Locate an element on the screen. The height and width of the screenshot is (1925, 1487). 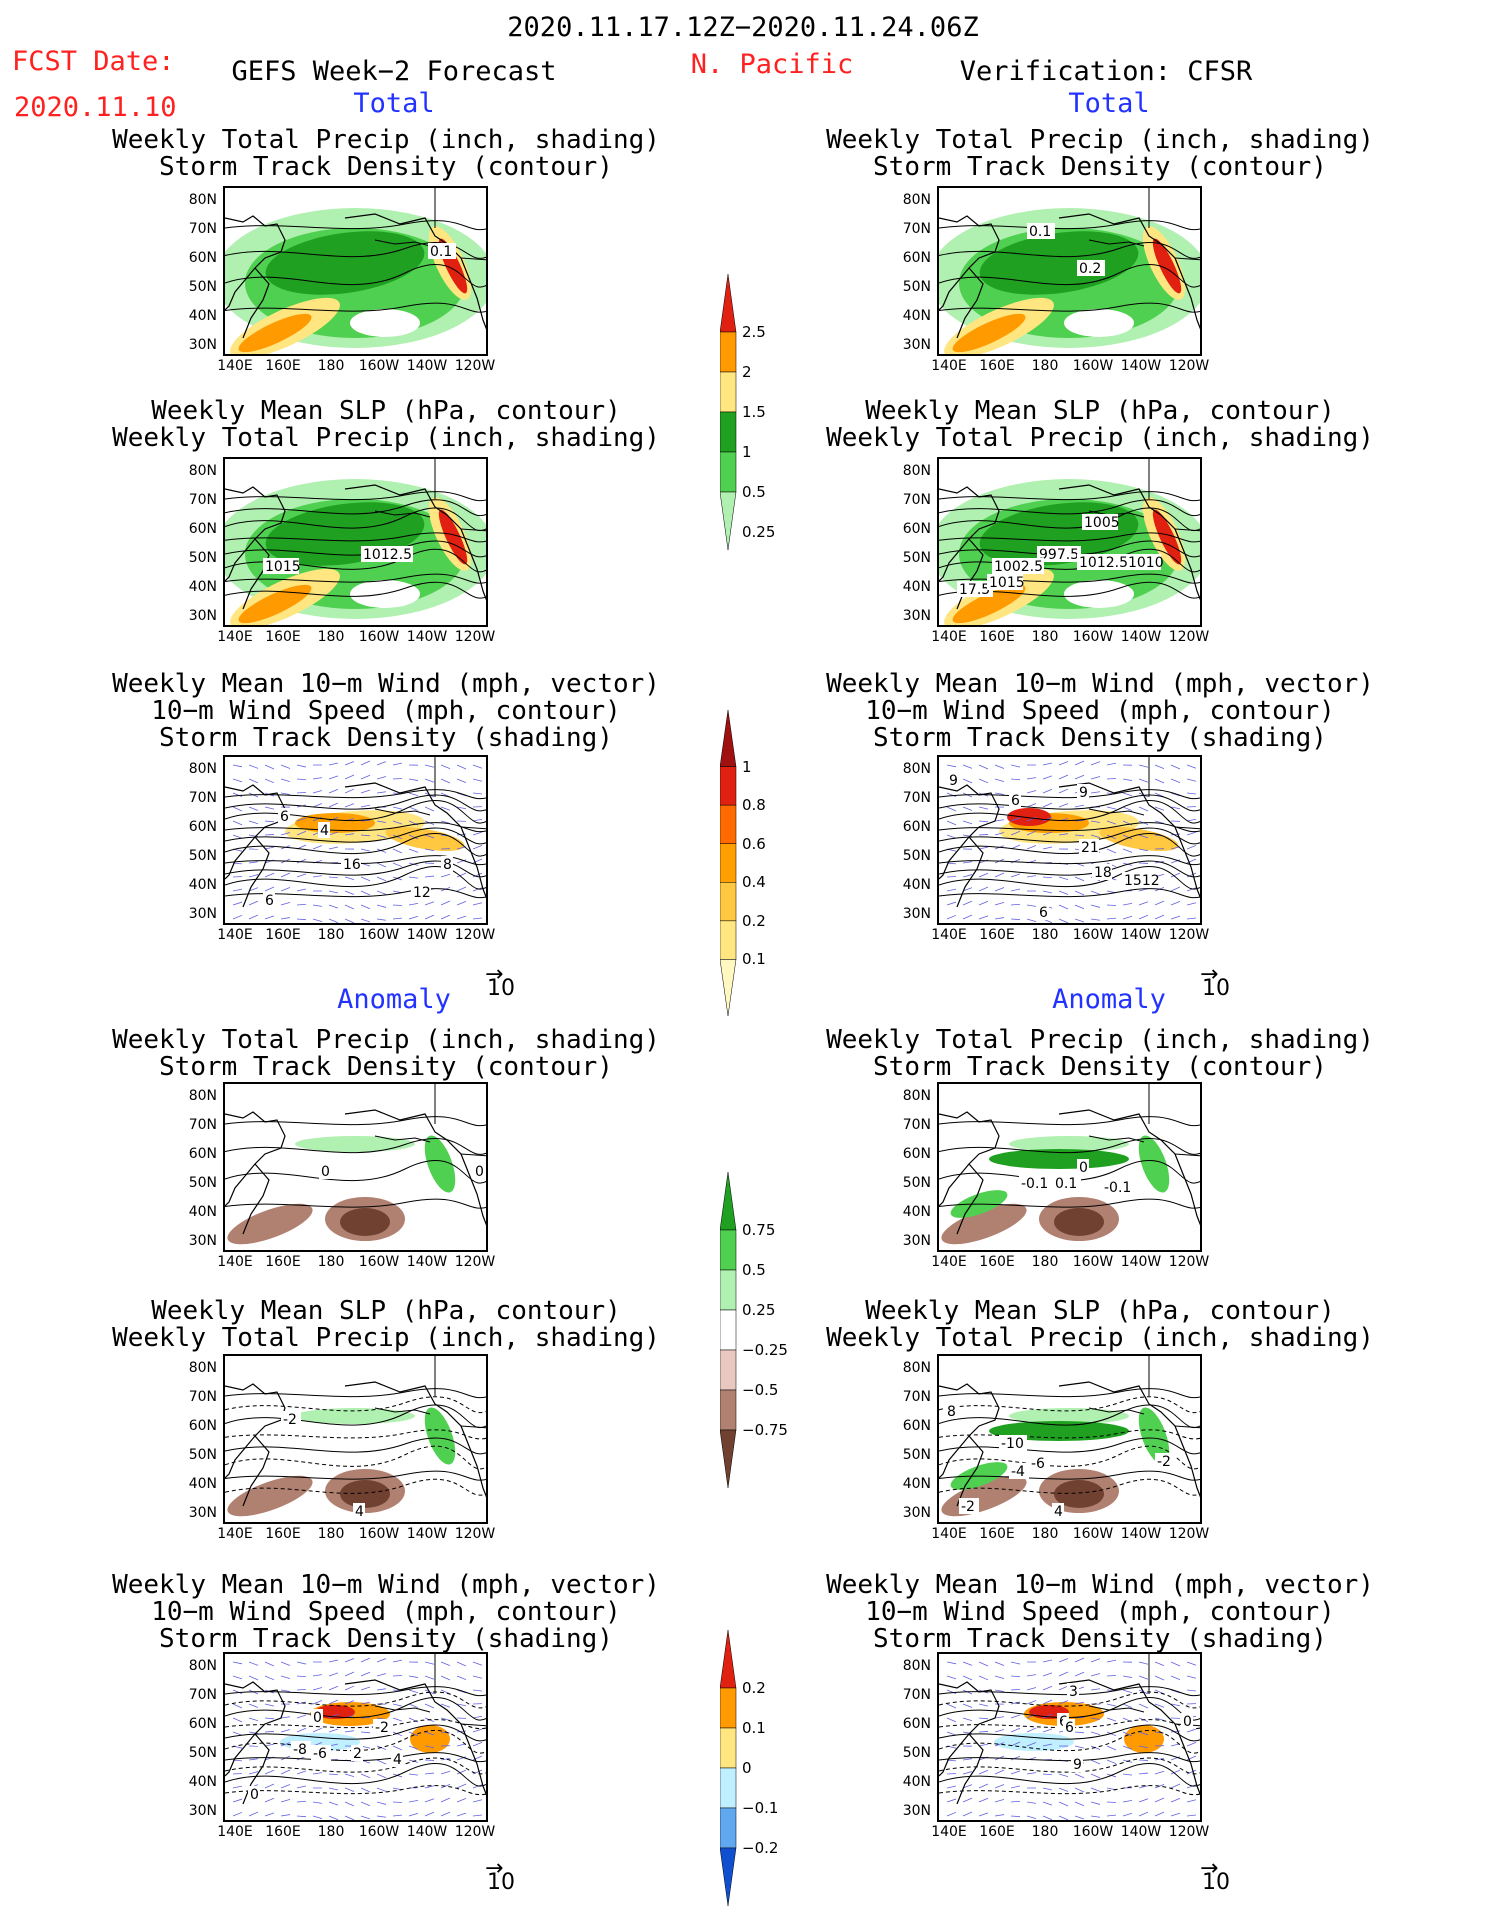
contour-label: -6 is located at coordinates (320, 1754).